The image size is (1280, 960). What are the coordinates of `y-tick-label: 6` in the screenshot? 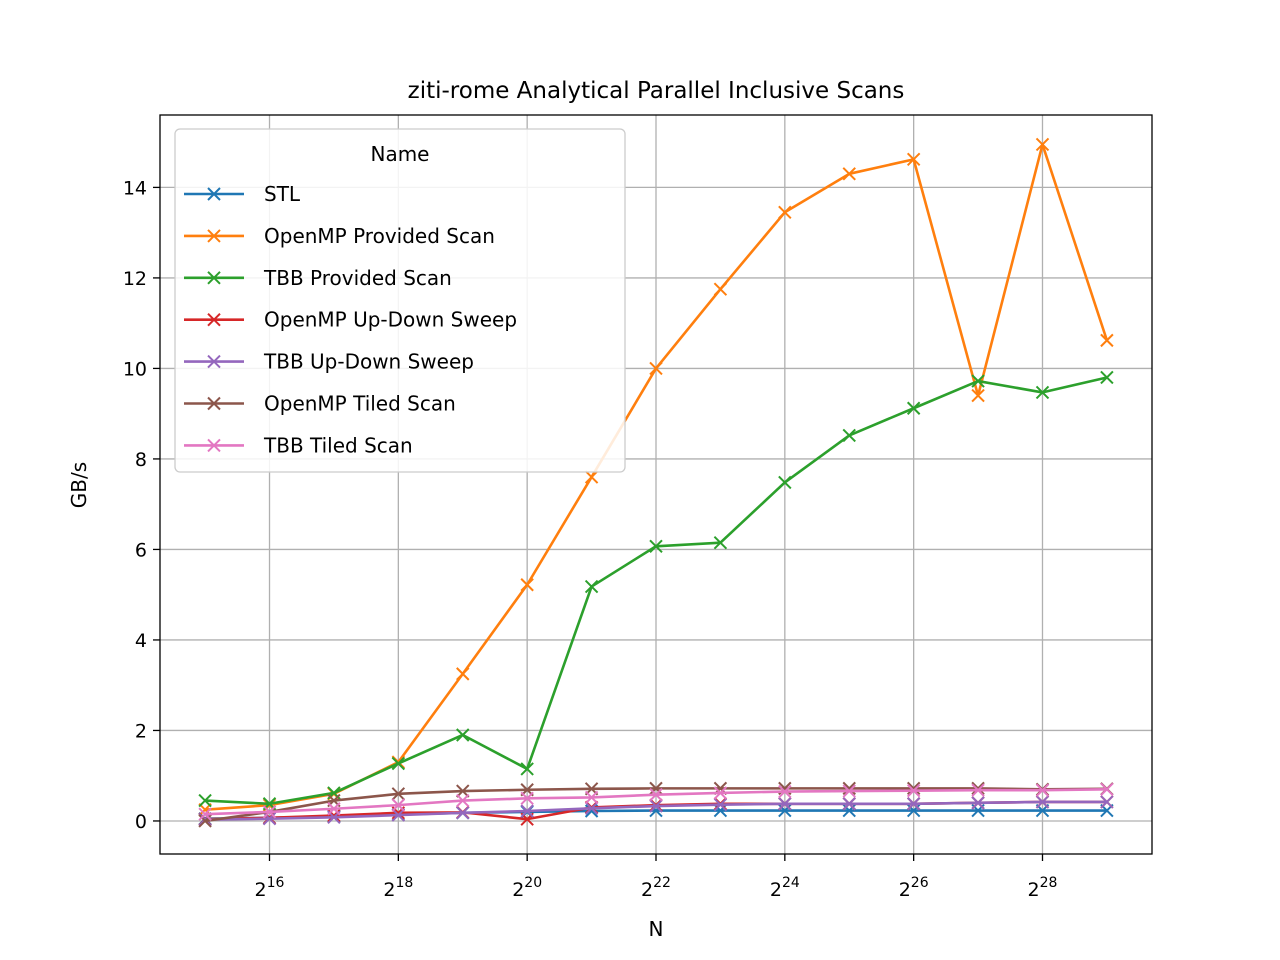 It's located at (141, 550).